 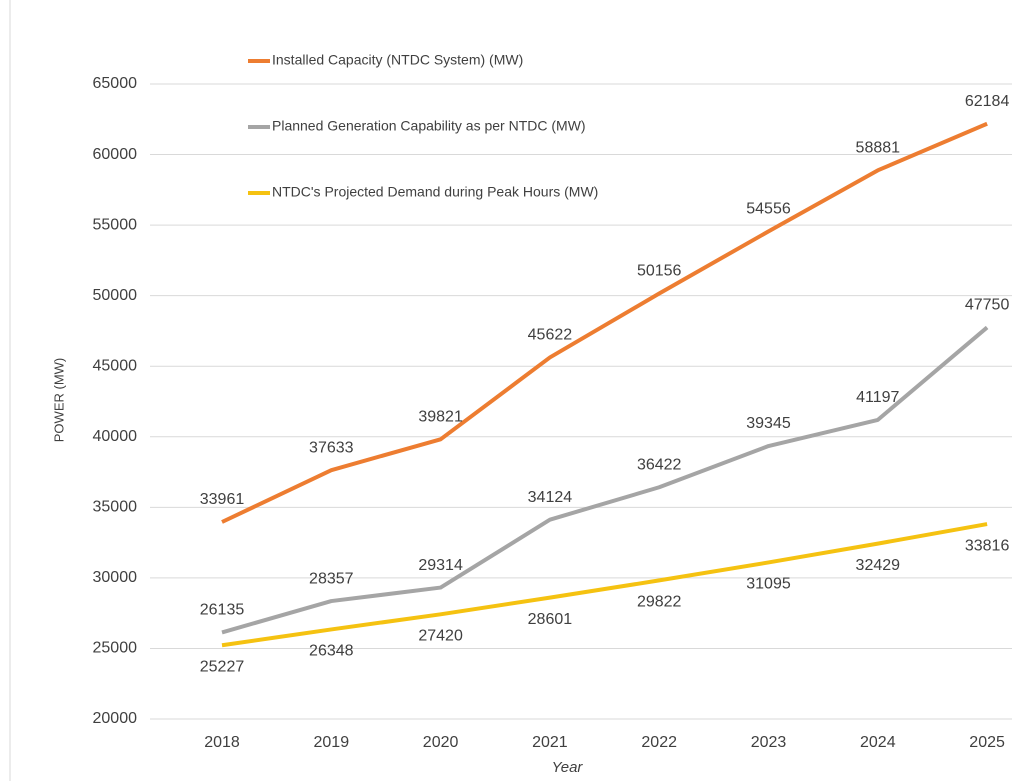 What do you see at coordinates (568, 767) in the screenshot?
I see `x-axis-label: Year` at bounding box center [568, 767].